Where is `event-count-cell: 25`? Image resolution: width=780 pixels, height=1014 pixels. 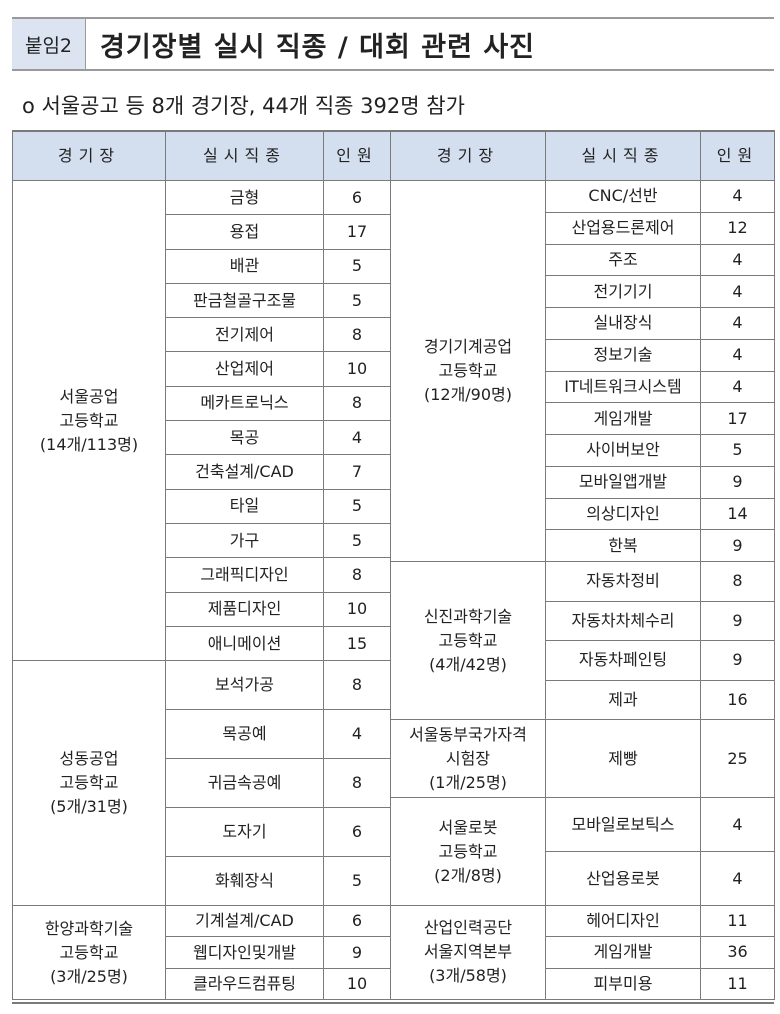 event-count-cell: 25 is located at coordinates (737, 758).